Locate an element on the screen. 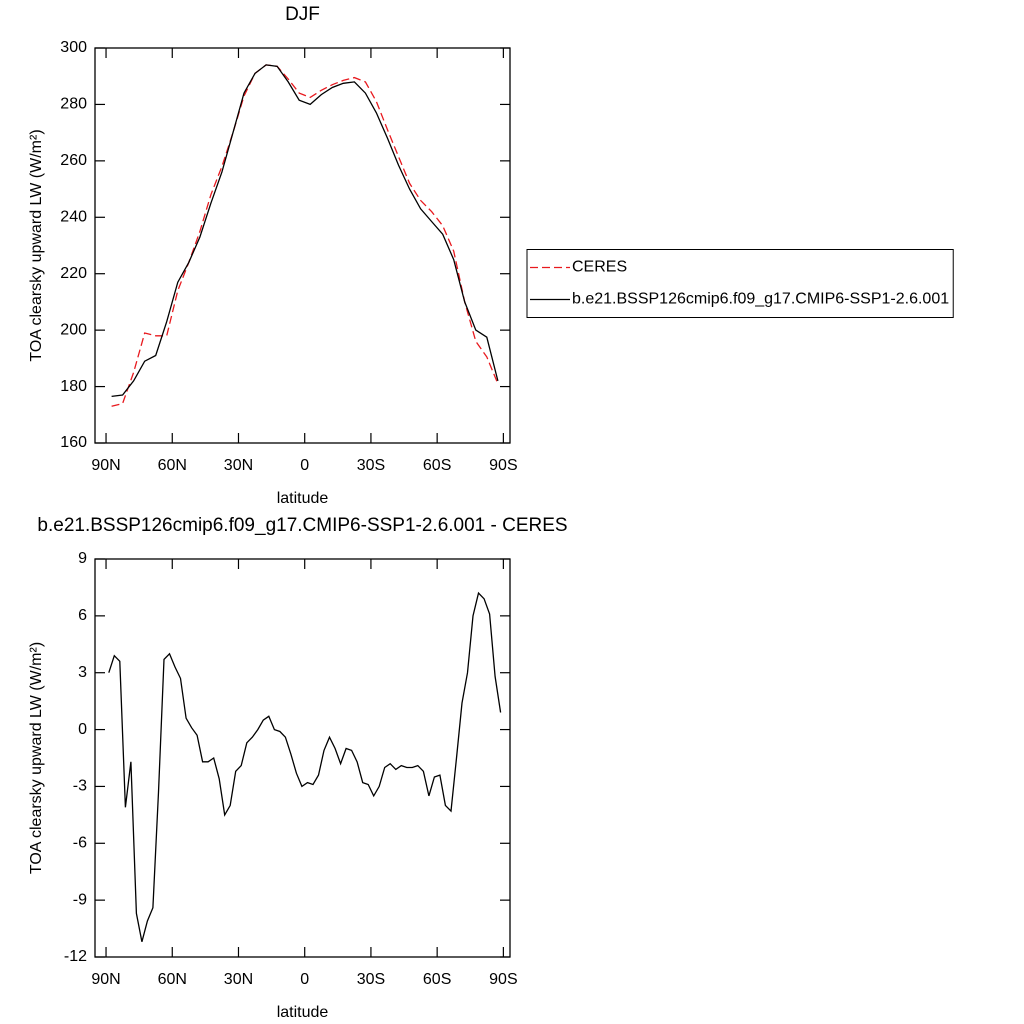 The width and height of the screenshot is (1024, 1024). y-tick-label: 280 is located at coordinates (73, 104).